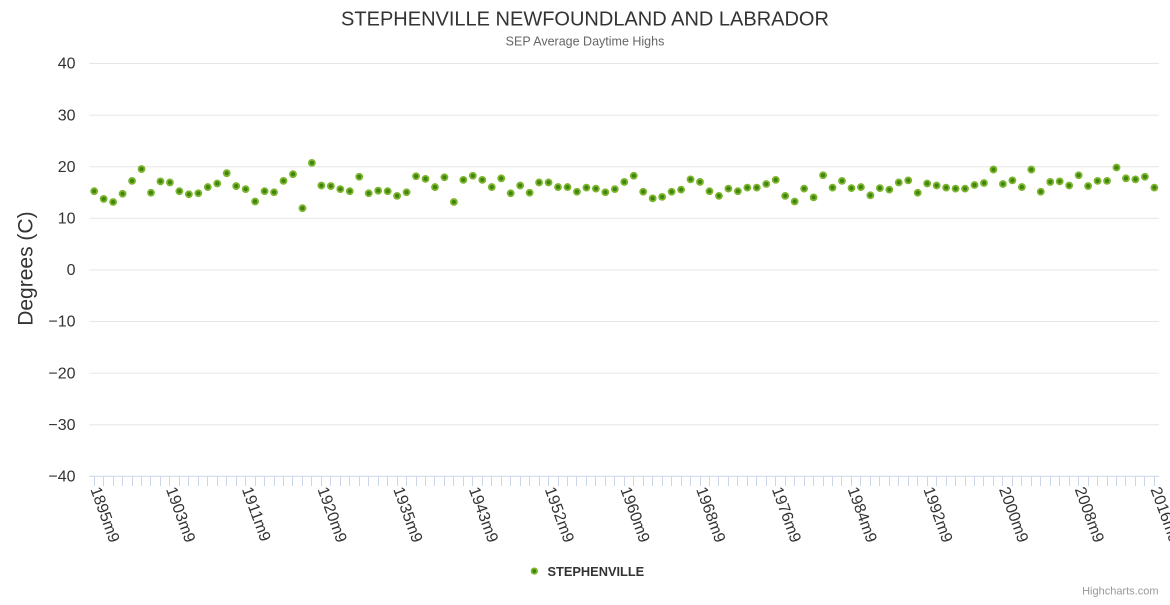 The height and width of the screenshot is (605, 1170). What do you see at coordinates (61, 477) in the screenshot?
I see `svg-text: −40` at bounding box center [61, 477].